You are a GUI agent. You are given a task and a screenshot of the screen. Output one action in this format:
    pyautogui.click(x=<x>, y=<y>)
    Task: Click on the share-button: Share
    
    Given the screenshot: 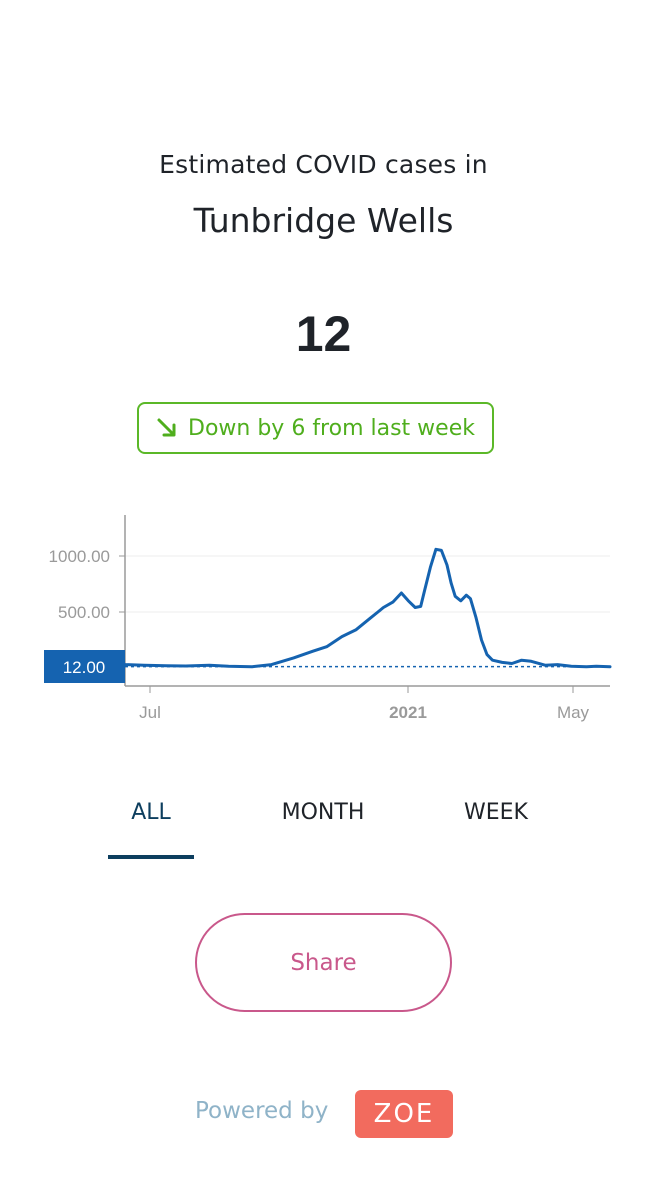 What is the action you would take?
    pyautogui.click(x=323, y=962)
    